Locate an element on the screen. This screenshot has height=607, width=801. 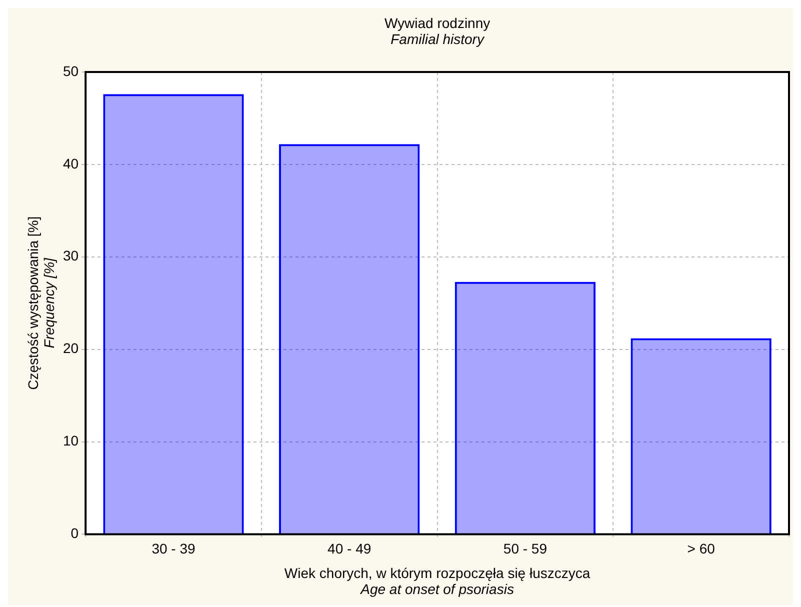
y-tick-label: 30 is located at coordinates (70, 256).